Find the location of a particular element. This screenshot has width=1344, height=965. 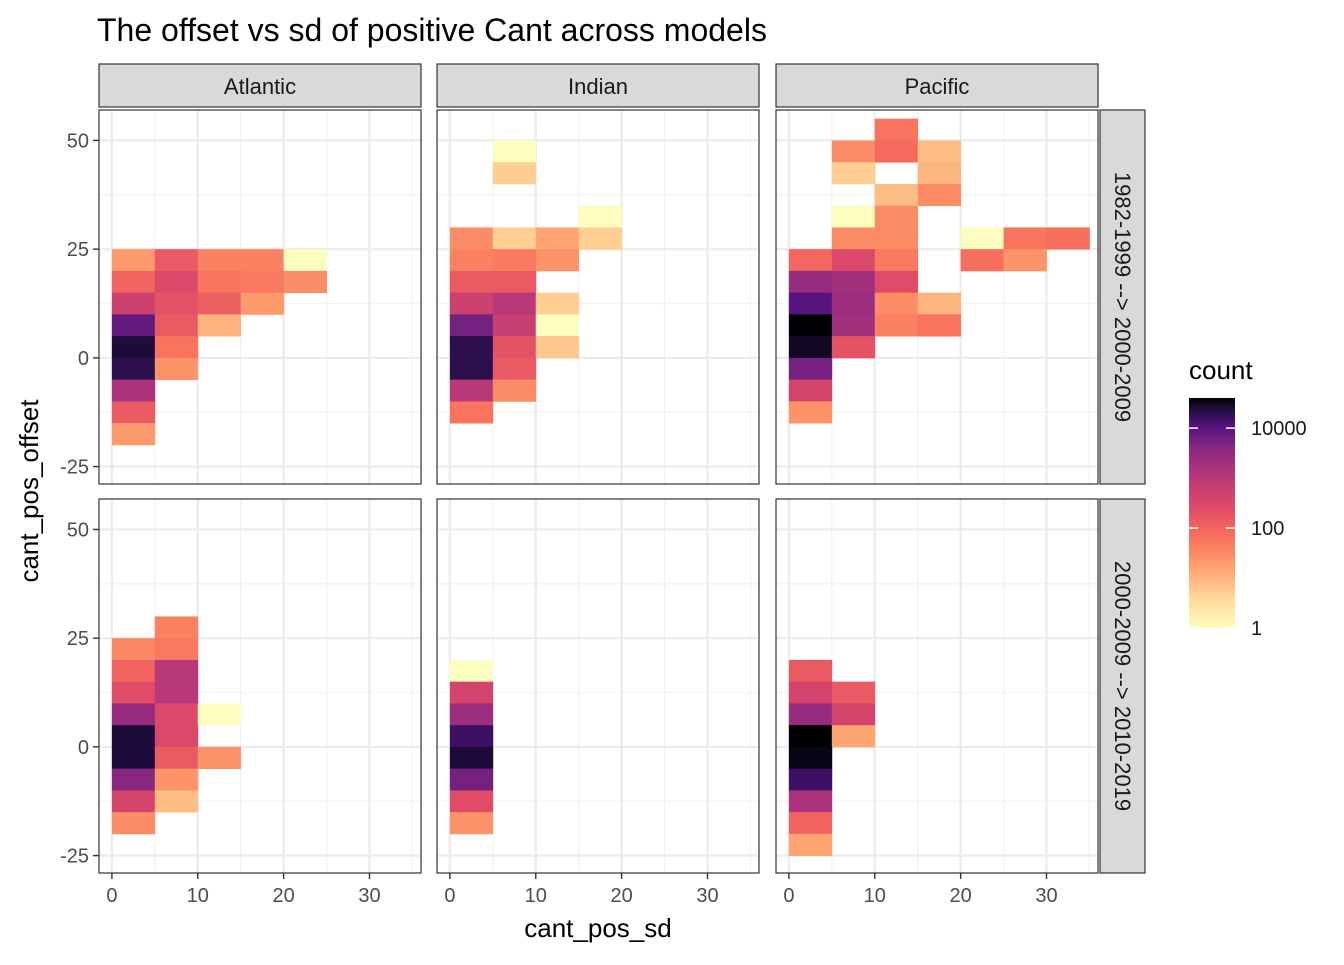

legend-break-label: 1 is located at coordinates (1256, 629).